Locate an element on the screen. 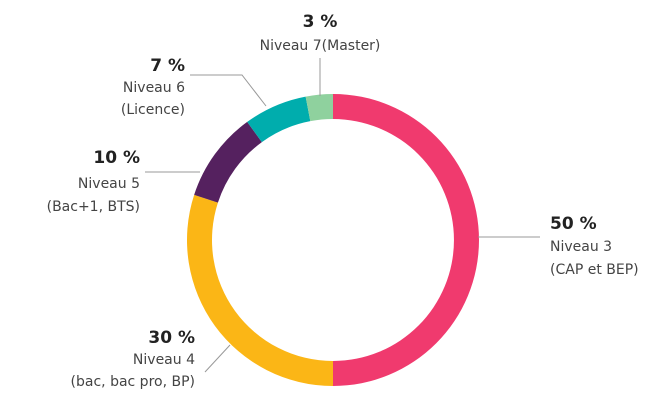 This screenshot has height=400, width=649. category-label: Niveau 3 is located at coordinates (581, 247).